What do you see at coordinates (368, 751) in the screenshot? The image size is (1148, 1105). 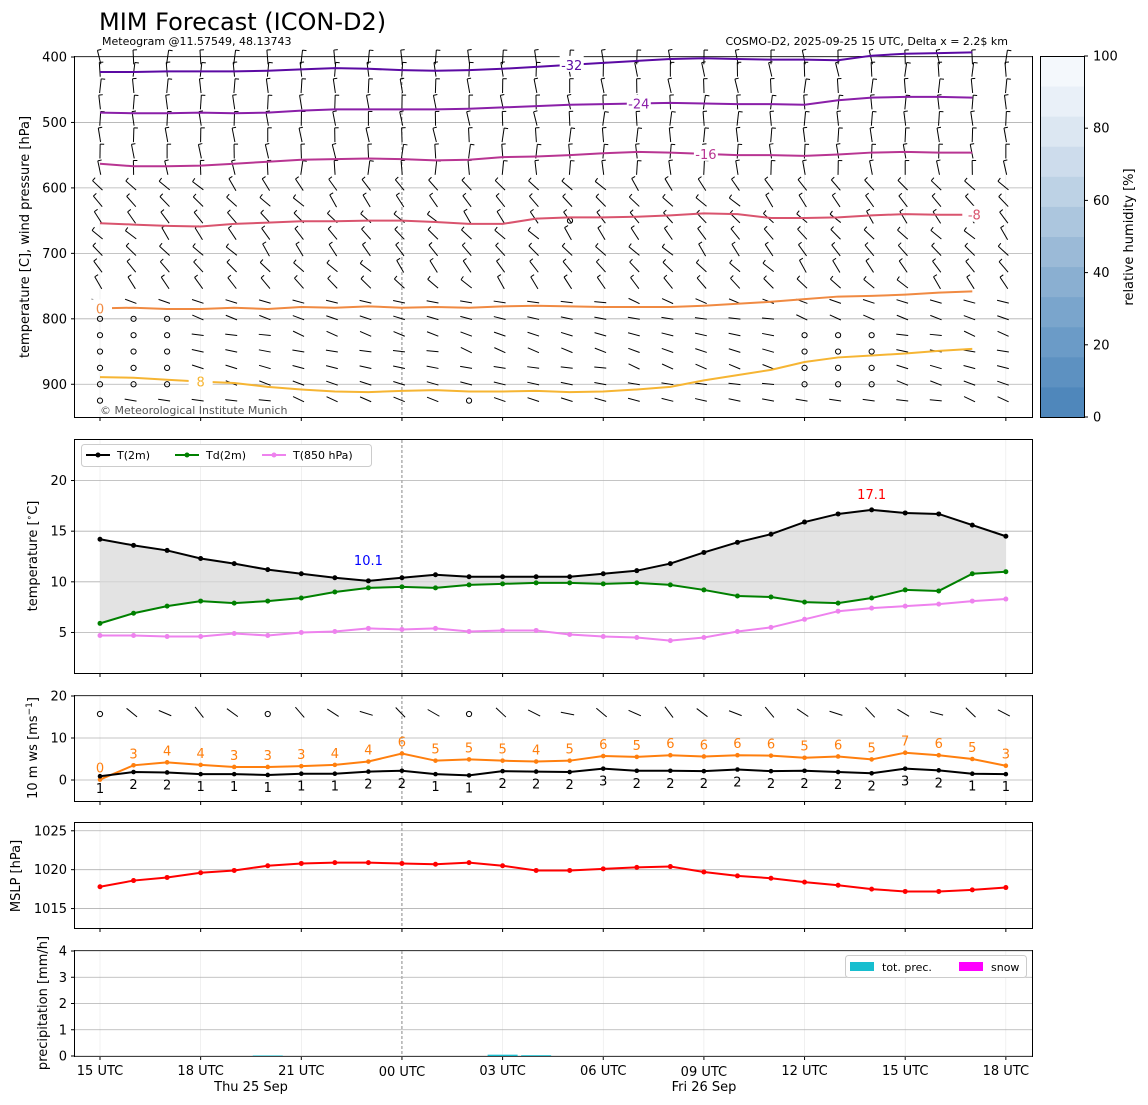 I see `wind-speed-label: 4` at bounding box center [368, 751].